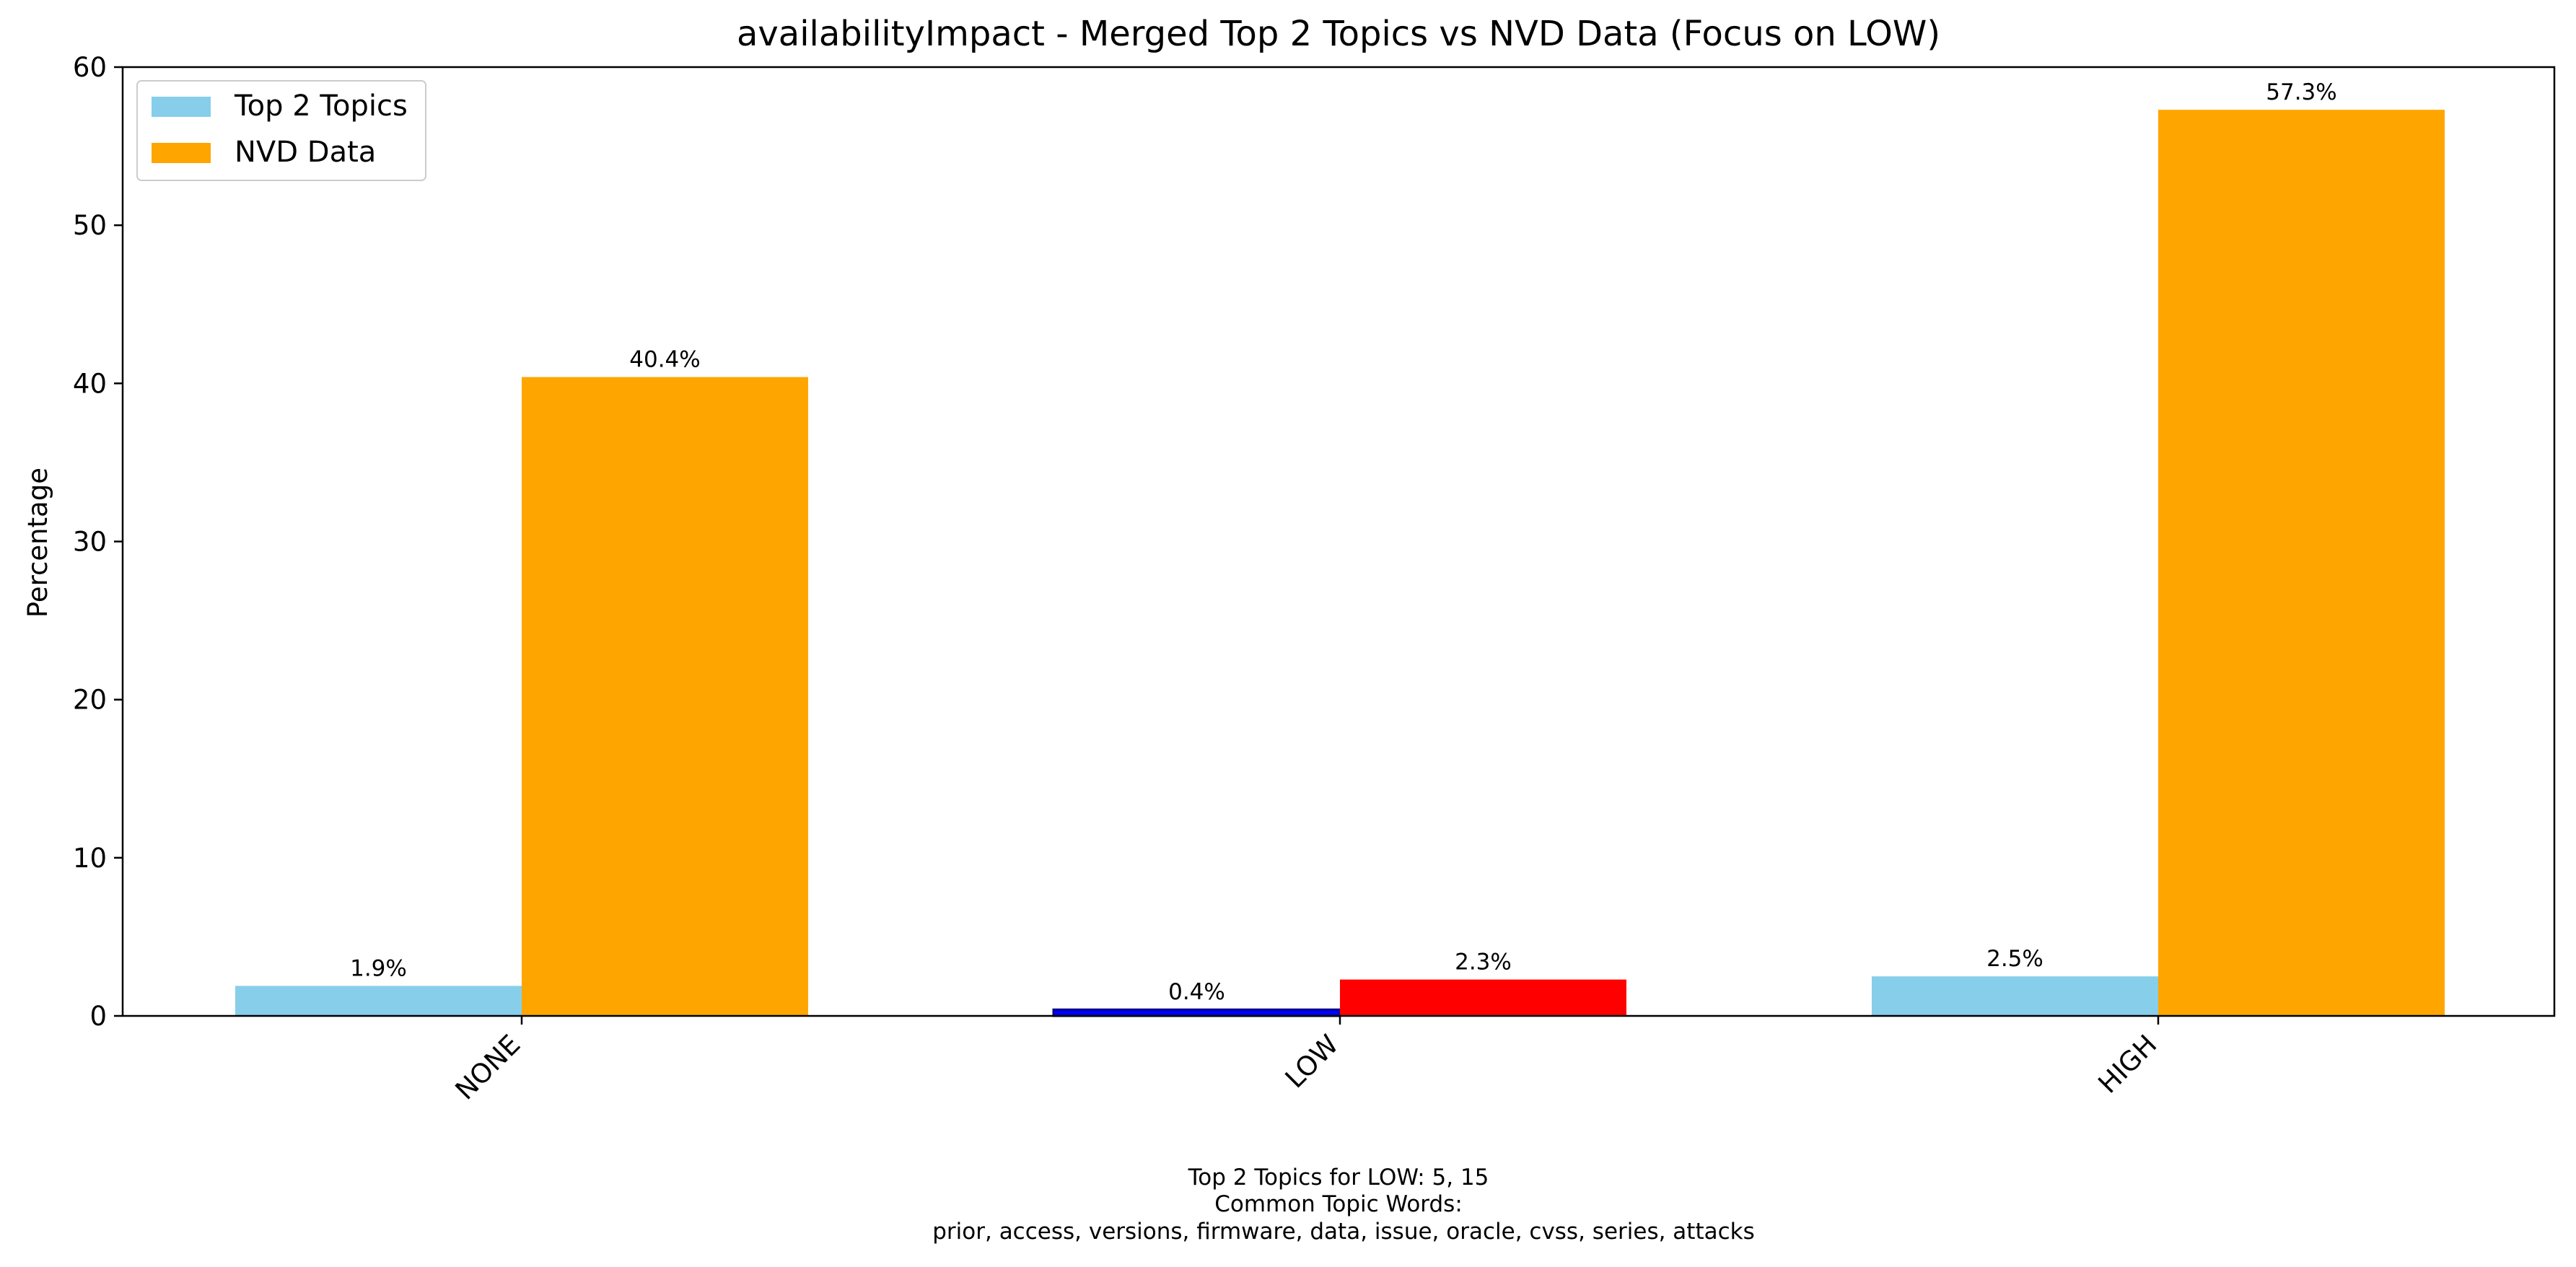 The image size is (2576, 1267). Describe the element at coordinates (1483, 997) in the screenshot. I see `bar-nvd-data-low` at that location.